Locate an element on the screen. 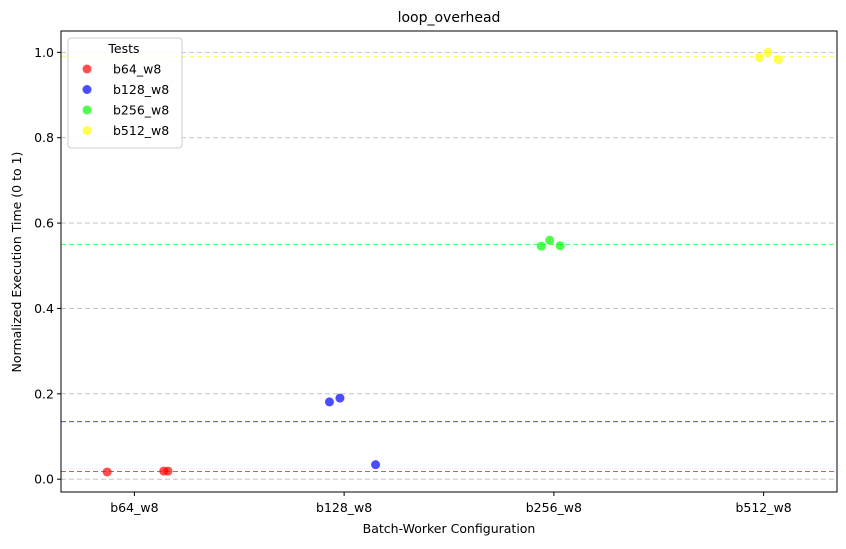 The image size is (846, 549). y-tick-label: 1.0 is located at coordinates (44, 52).